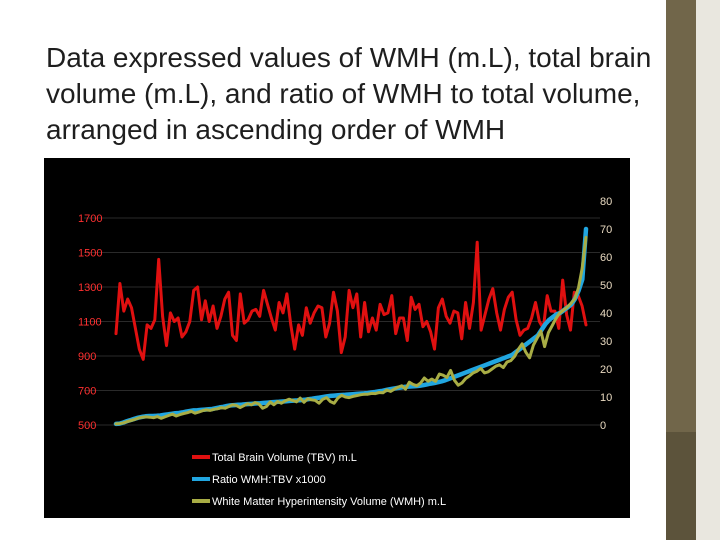 Image resolution: width=720 pixels, height=540 pixels. I want to click on left-axis-tick-label: 1500, so click(90, 254).